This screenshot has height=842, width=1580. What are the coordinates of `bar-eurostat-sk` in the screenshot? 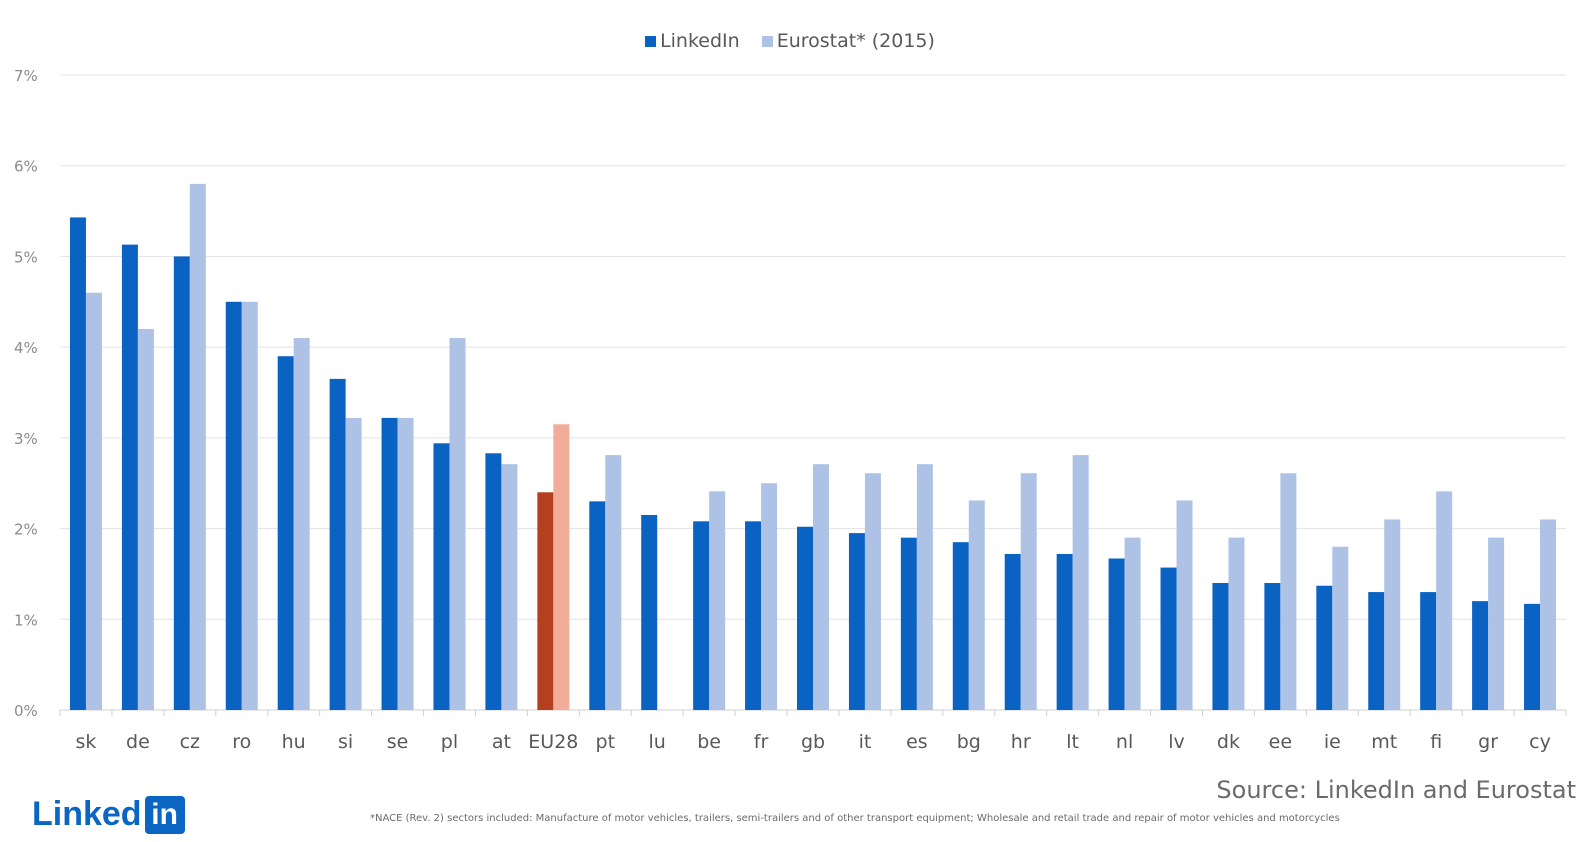 It's located at (93, 501).